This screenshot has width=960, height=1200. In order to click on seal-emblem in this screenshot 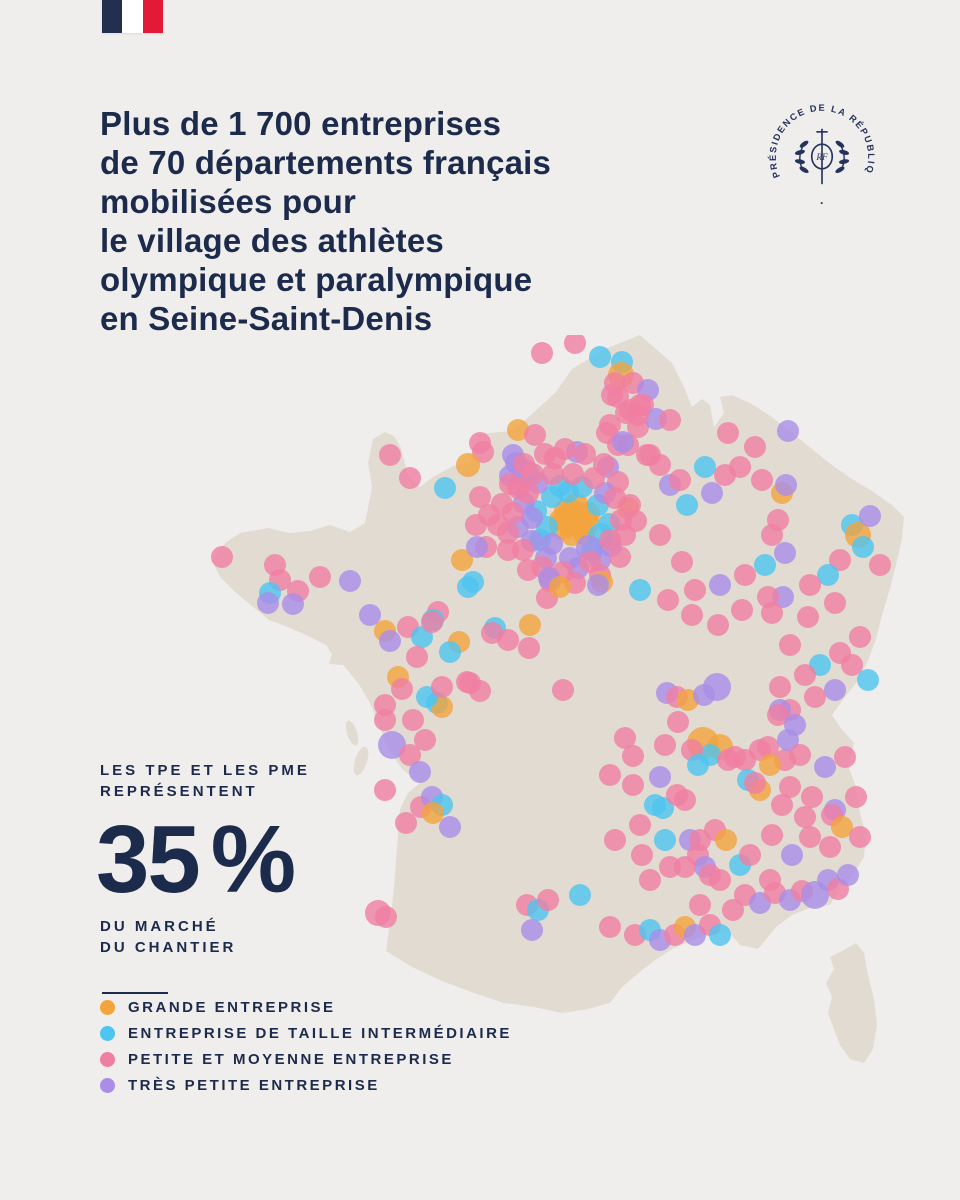, I will do `click(822, 156)`.